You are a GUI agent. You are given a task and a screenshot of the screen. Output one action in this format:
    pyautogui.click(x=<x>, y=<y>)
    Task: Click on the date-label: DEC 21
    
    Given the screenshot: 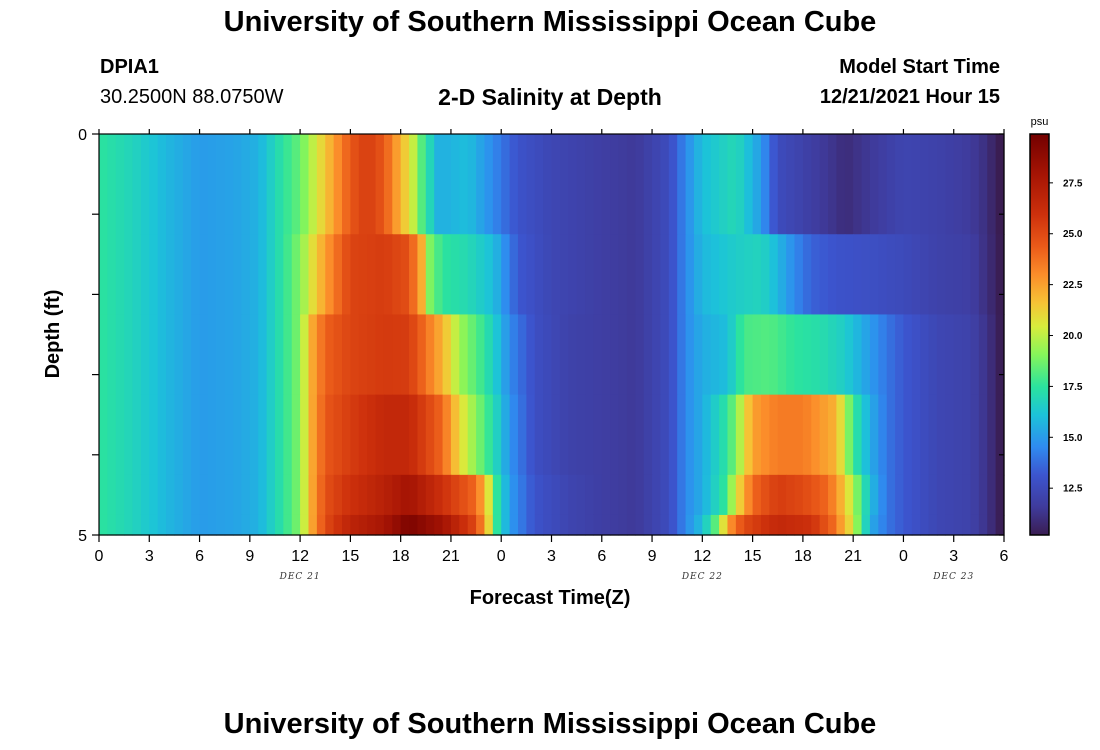 What is the action you would take?
    pyautogui.click(x=300, y=577)
    